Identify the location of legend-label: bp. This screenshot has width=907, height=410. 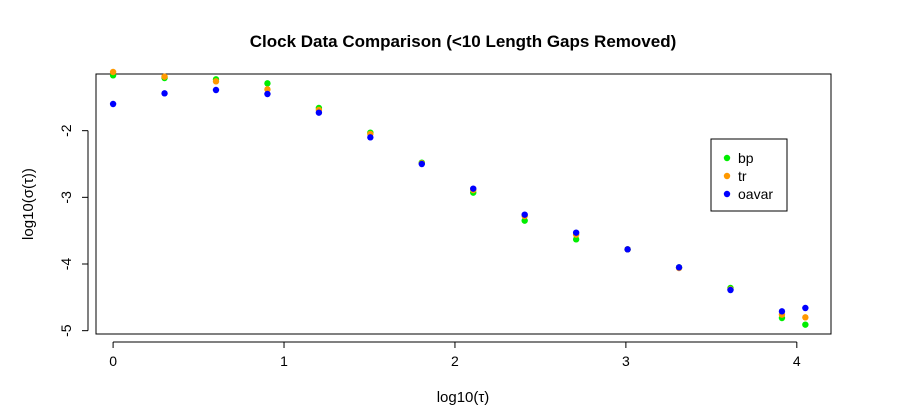
(746, 158).